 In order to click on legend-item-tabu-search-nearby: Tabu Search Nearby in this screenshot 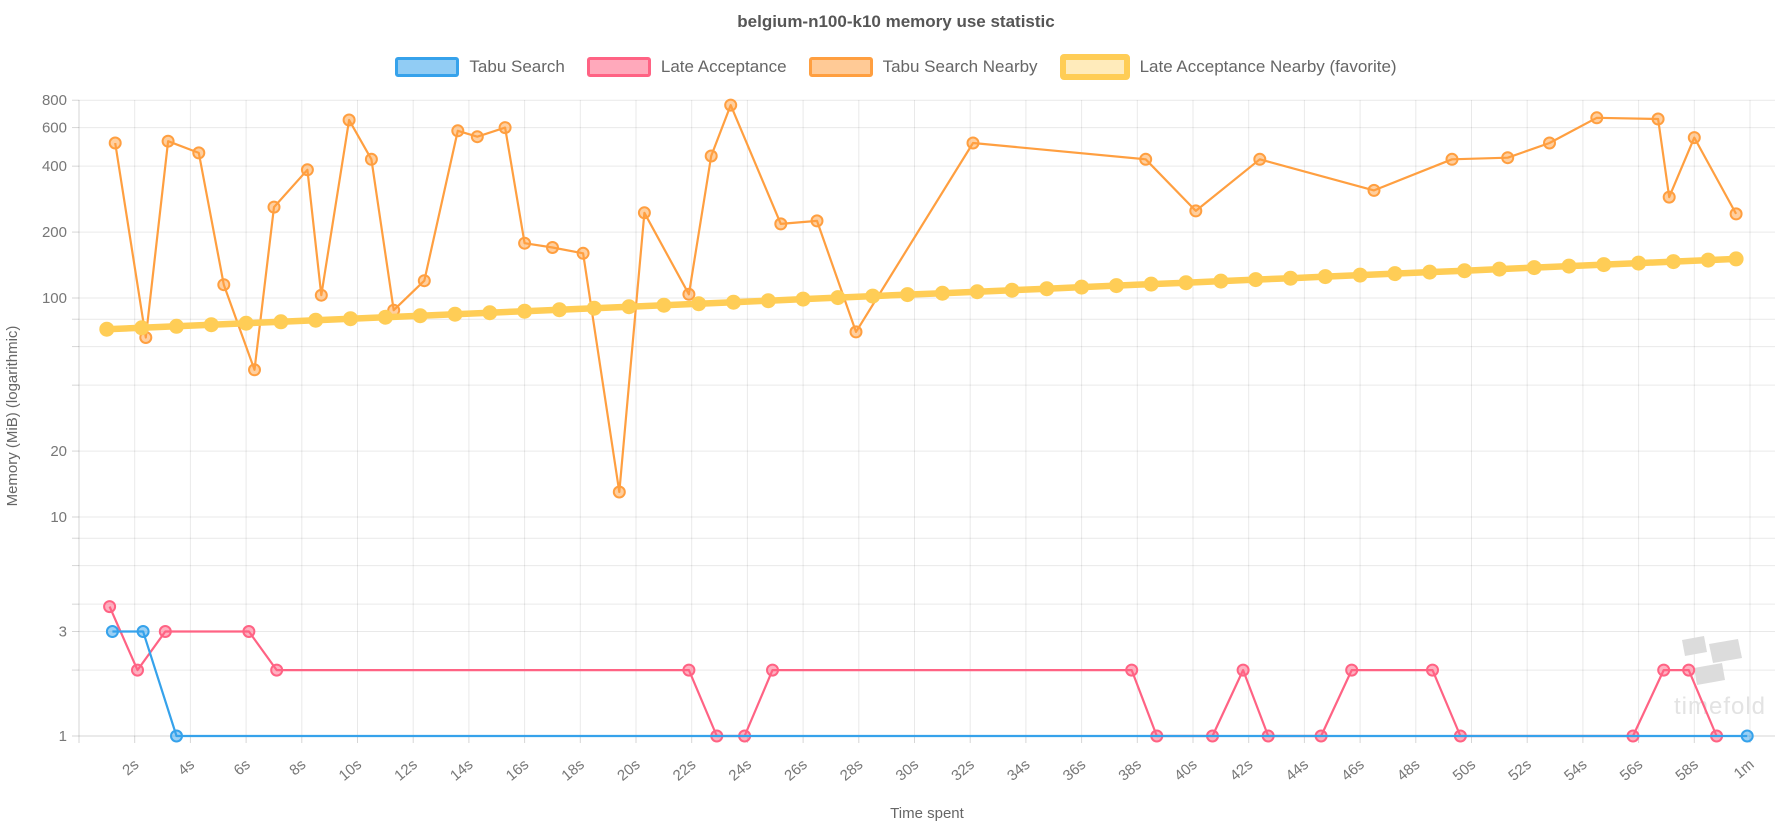, I will do `click(923, 67)`.